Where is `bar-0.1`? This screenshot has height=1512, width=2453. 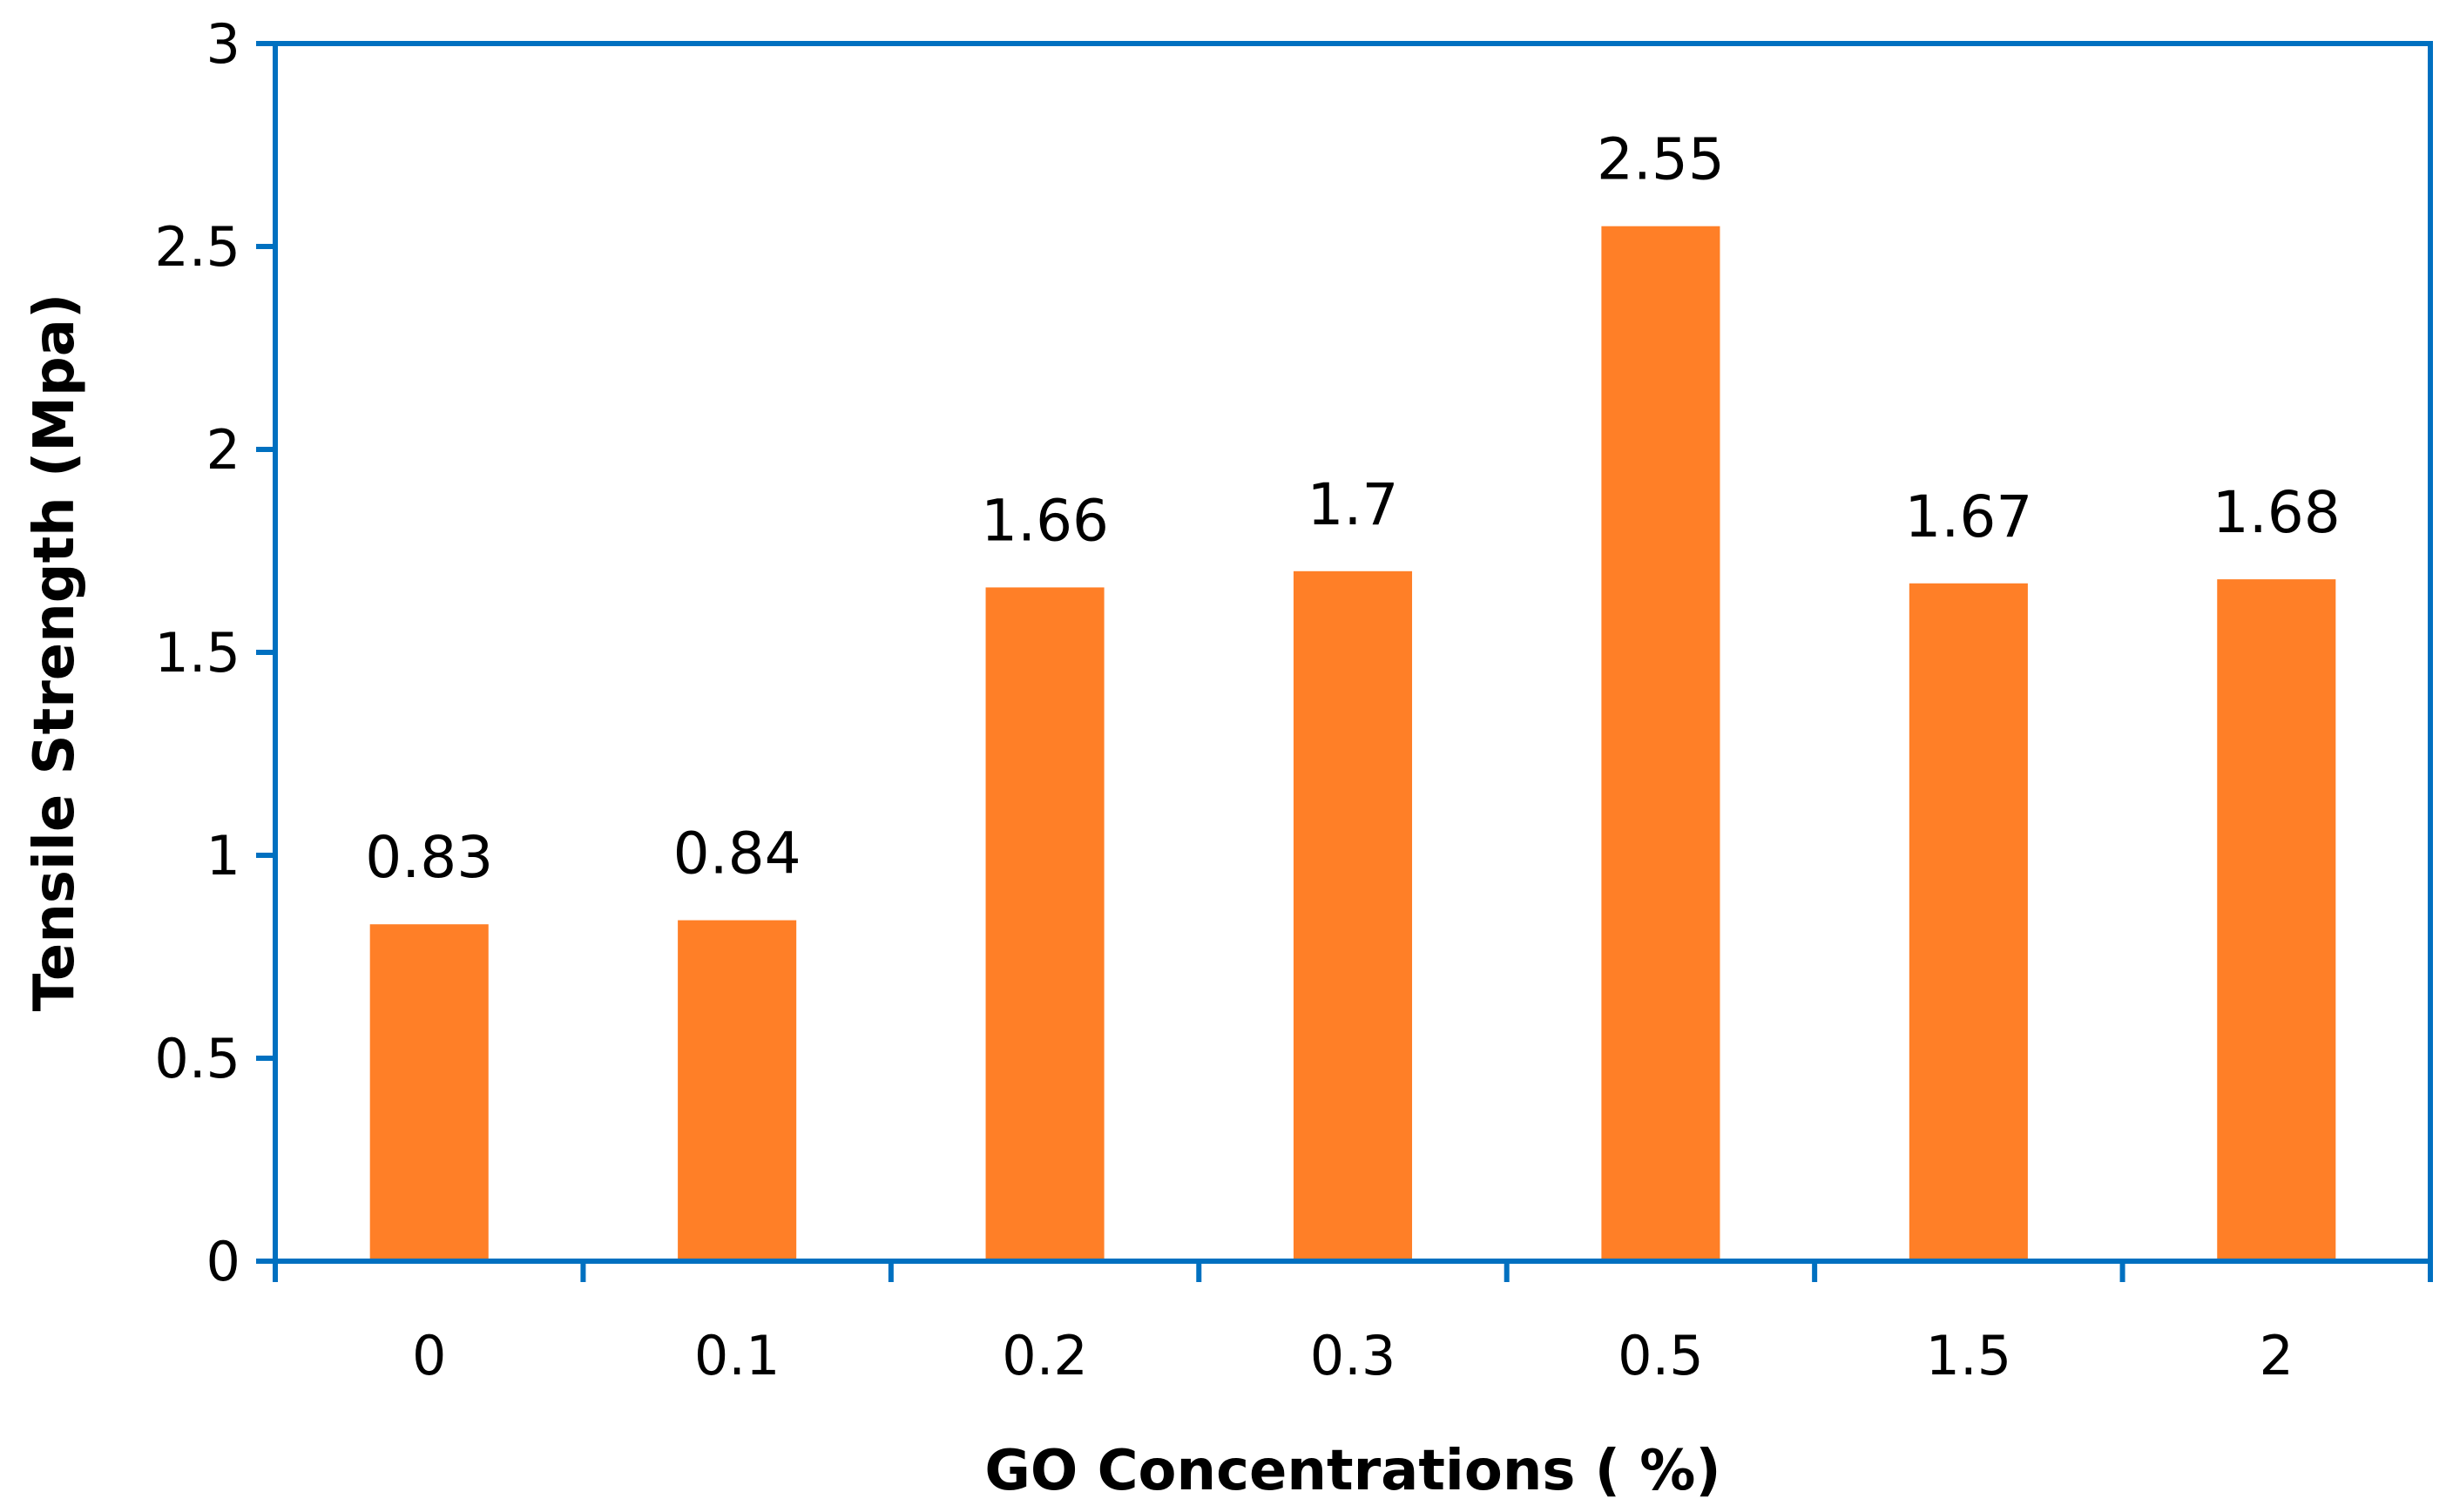
bar-0.1 is located at coordinates (737, 1090).